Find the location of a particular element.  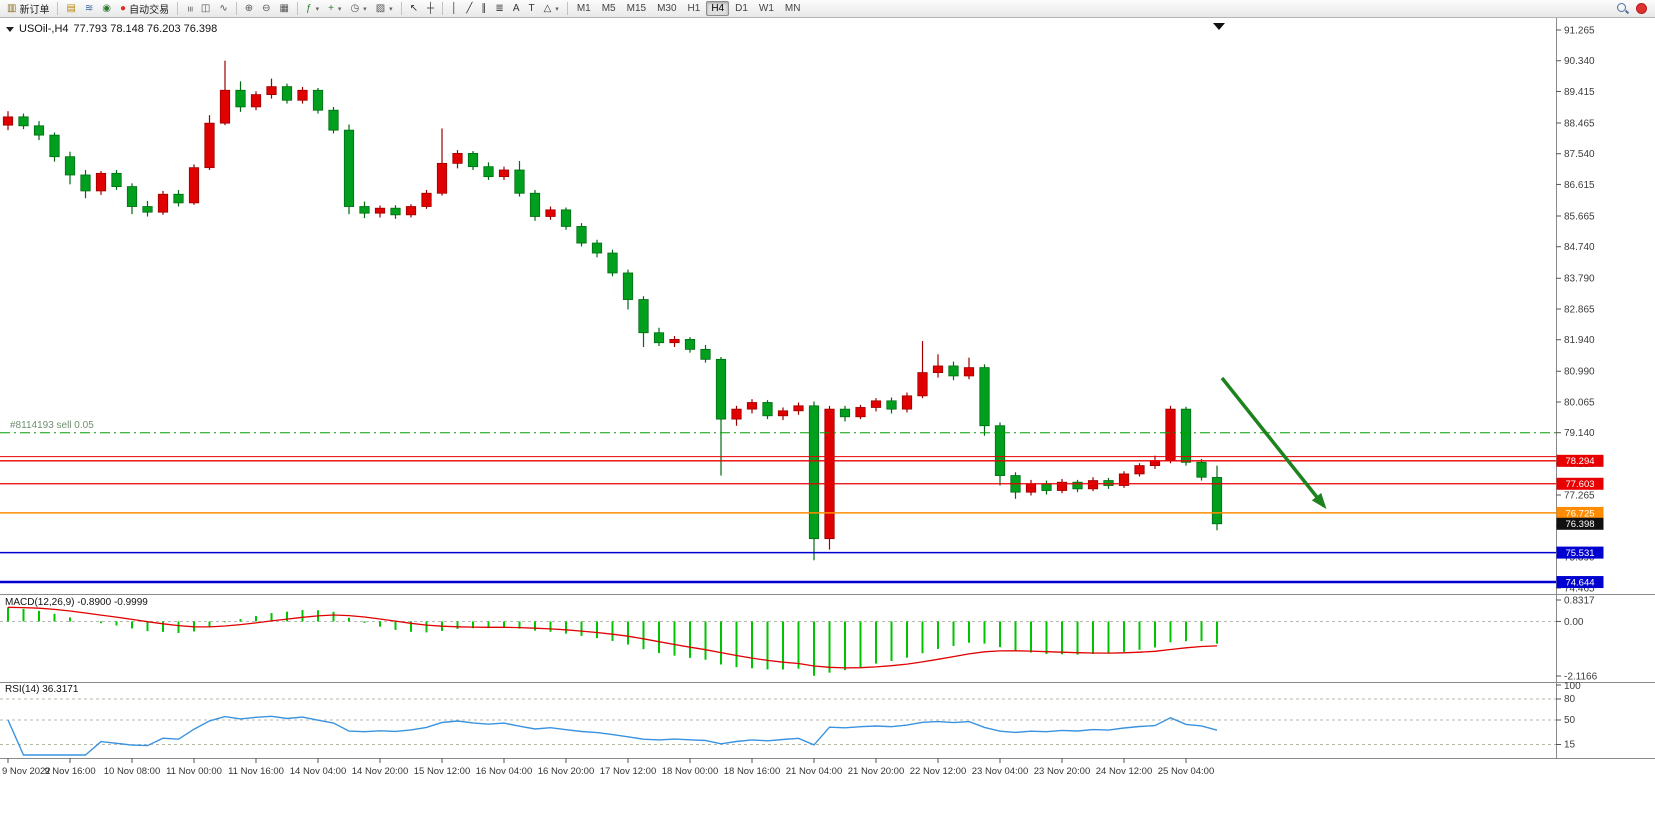

market-watch-icon-glyph: ≋ is located at coordinates (89, 8).